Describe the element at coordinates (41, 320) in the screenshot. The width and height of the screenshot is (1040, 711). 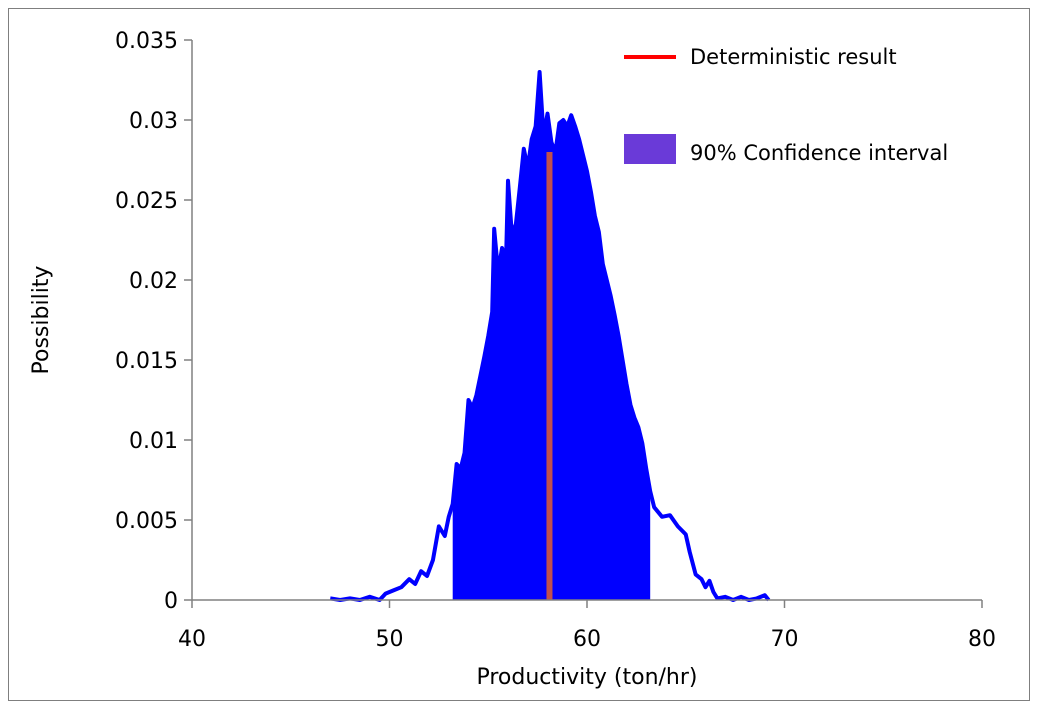
I see `y-axis-title: Possibility` at that location.